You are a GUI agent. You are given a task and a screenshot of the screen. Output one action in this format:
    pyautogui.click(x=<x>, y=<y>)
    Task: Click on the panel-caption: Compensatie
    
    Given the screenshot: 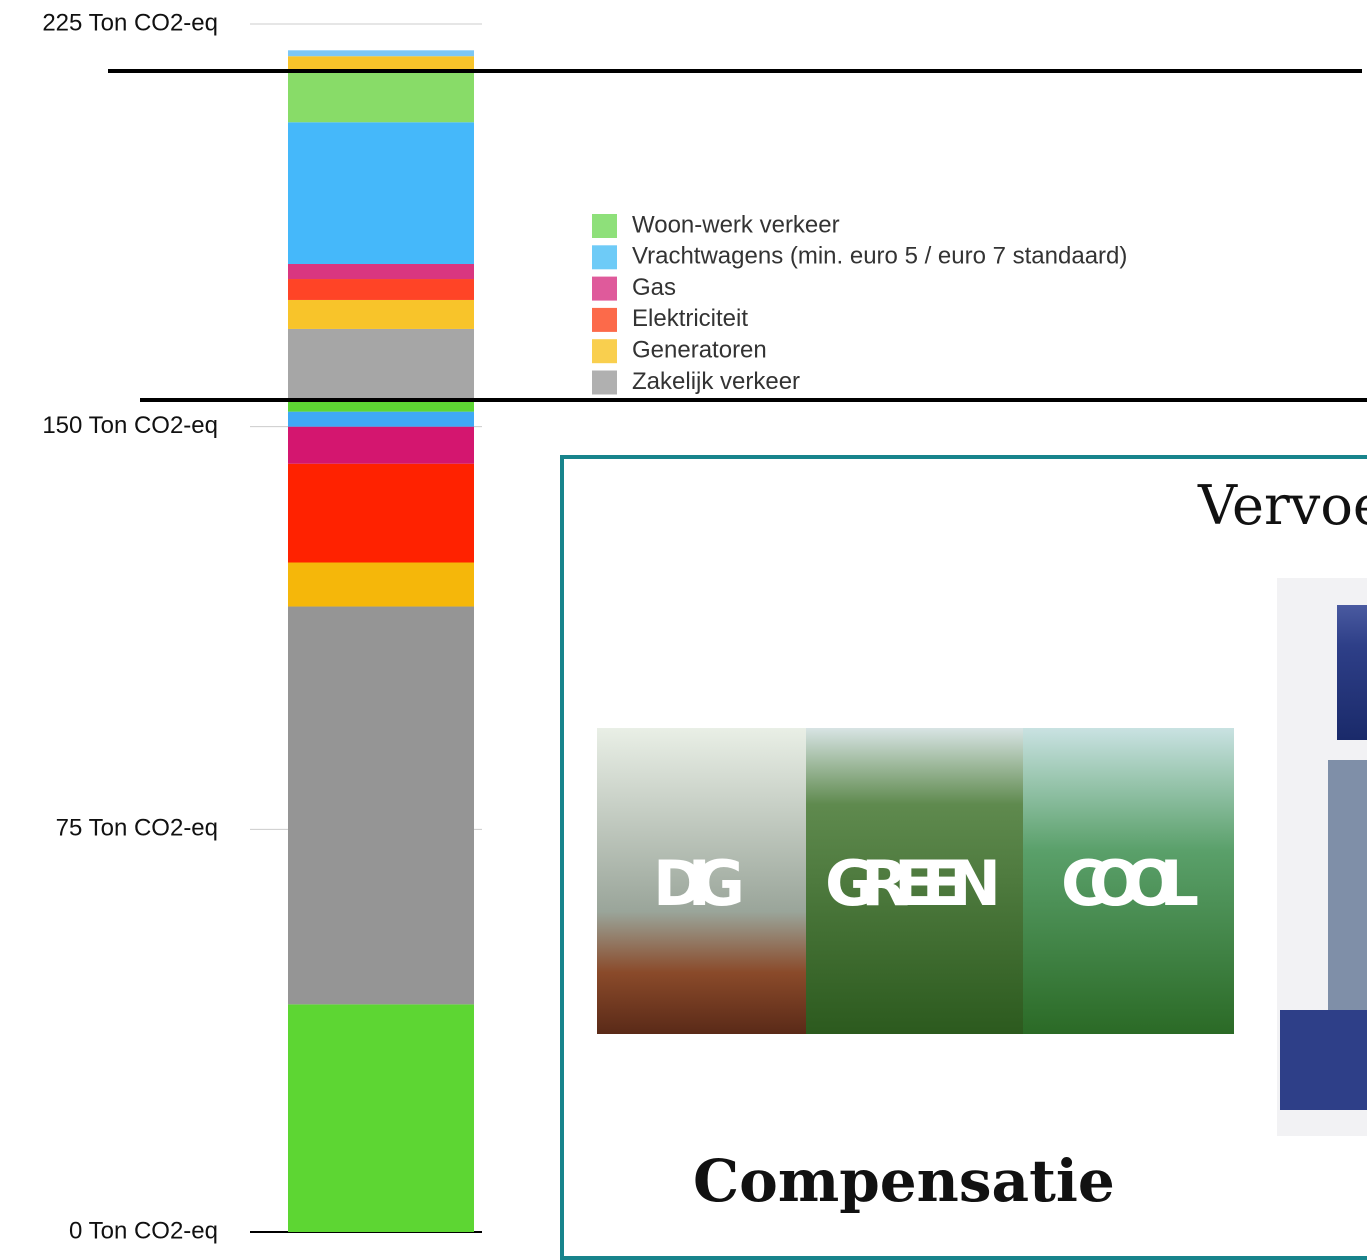 What is the action you would take?
    pyautogui.click(x=904, y=1181)
    